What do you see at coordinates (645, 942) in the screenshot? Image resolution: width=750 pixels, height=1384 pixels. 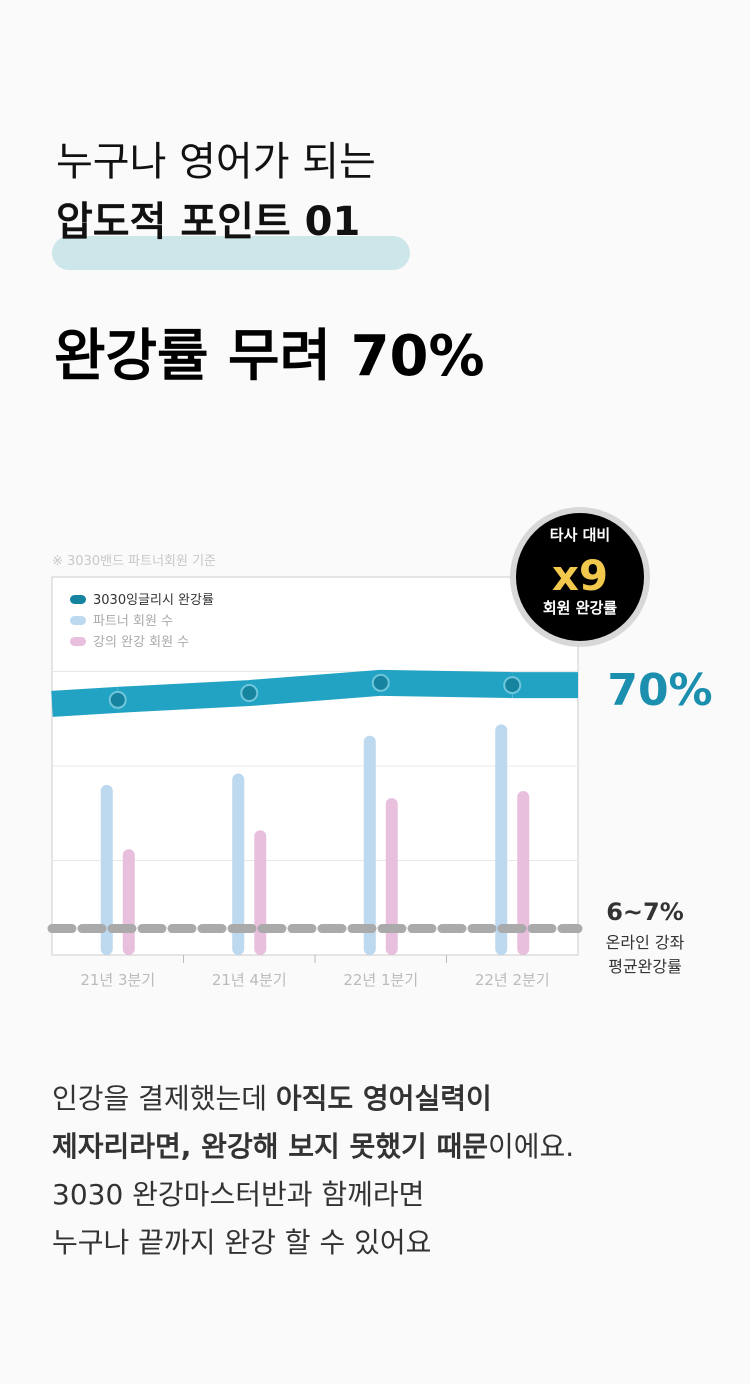 I see `reference-caption: 온라인 강좌` at bounding box center [645, 942].